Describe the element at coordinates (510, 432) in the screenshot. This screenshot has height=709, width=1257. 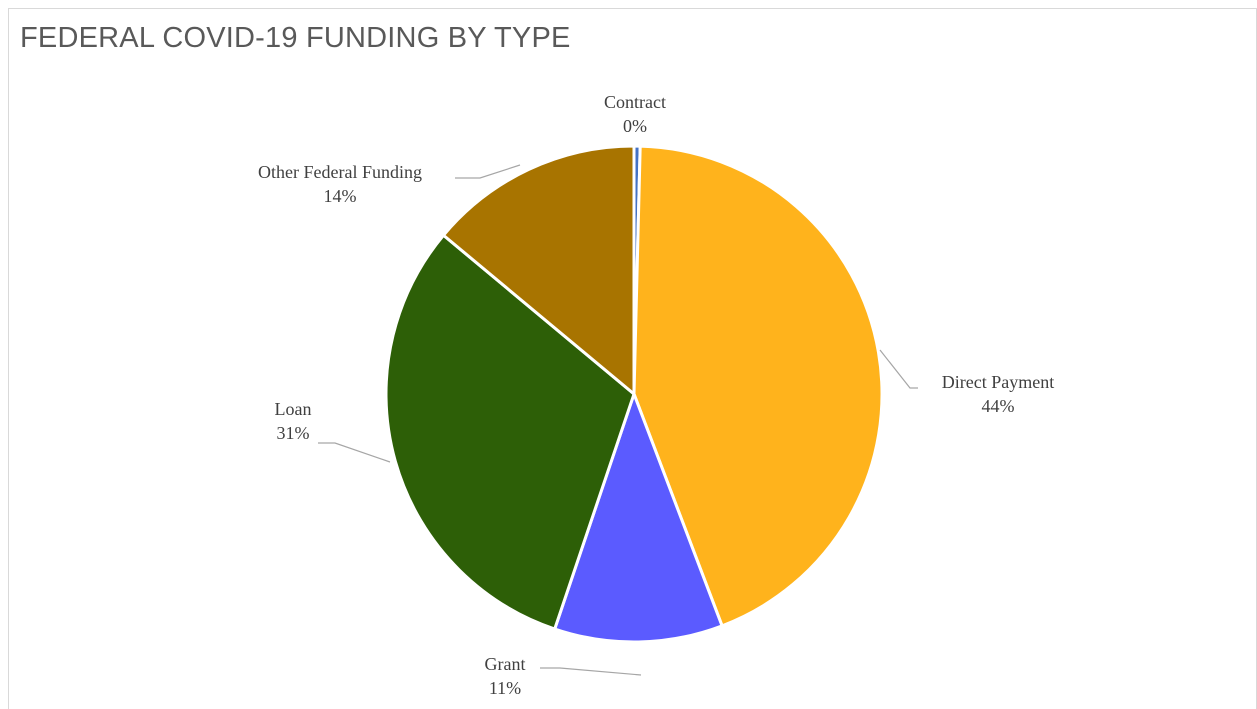
I see `pie-slice-loan` at that location.